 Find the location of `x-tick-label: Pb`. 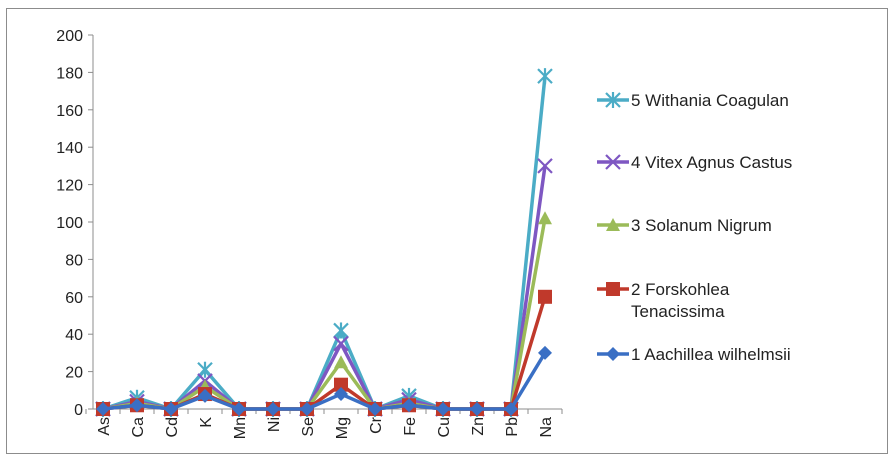

x-tick-label: Pb is located at coordinates (512, 427).